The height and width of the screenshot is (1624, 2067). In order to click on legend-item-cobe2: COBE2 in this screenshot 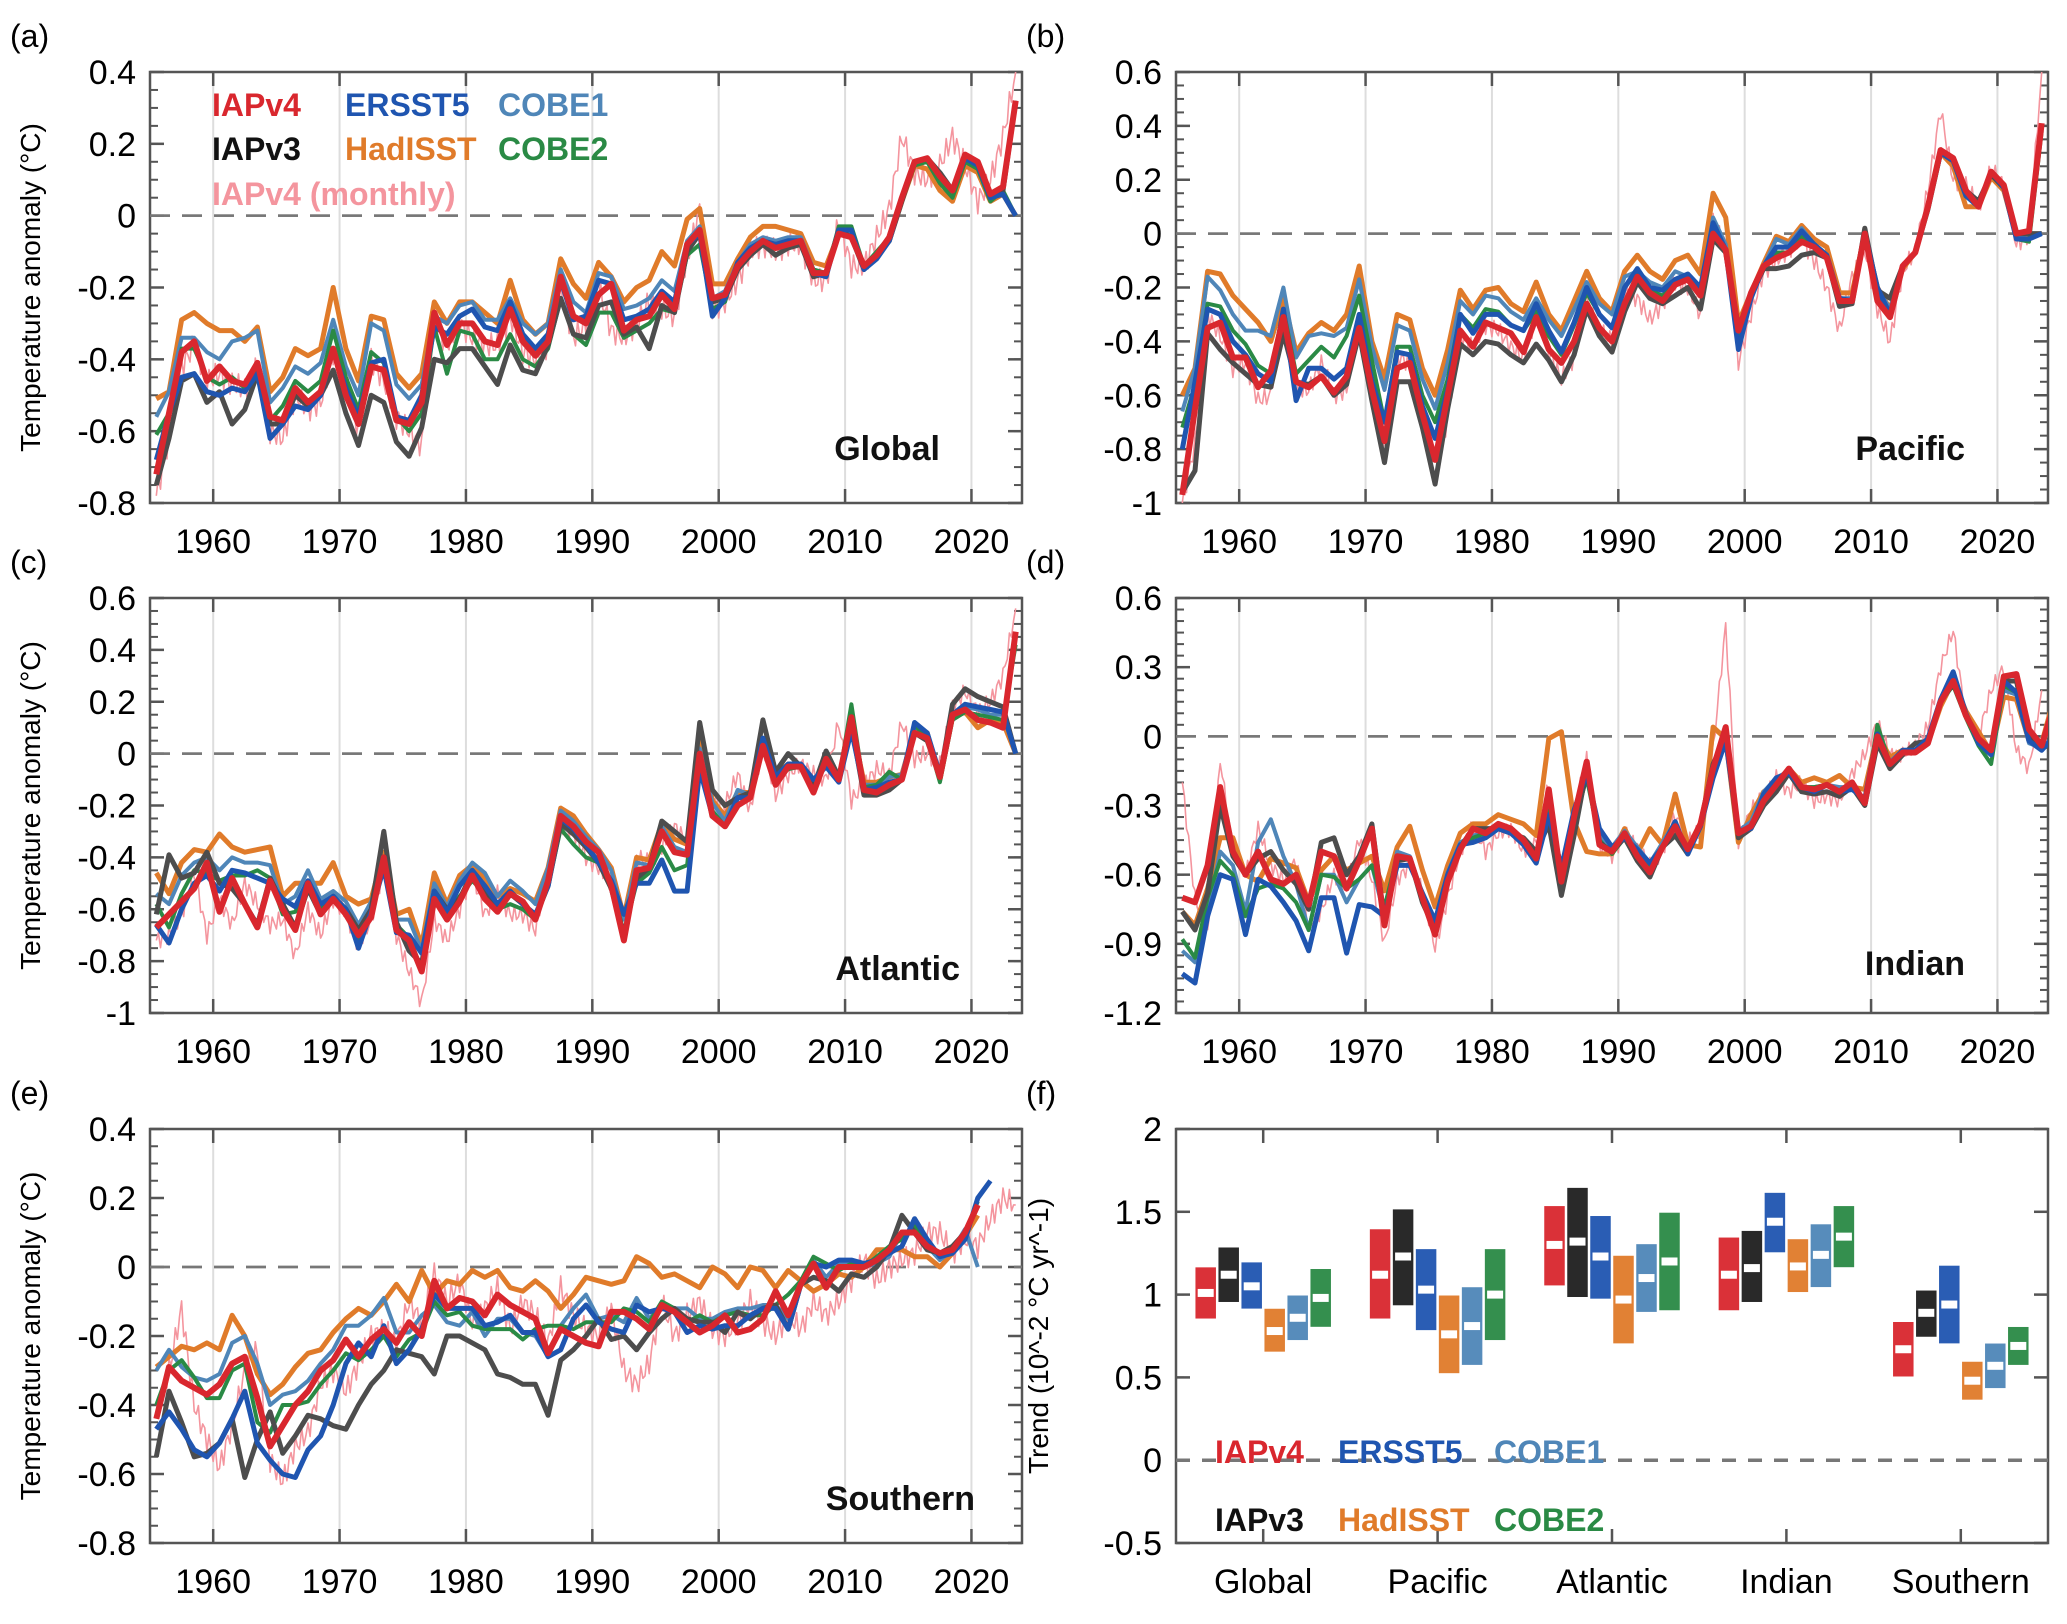, I will do `click(1549, 1520)`.